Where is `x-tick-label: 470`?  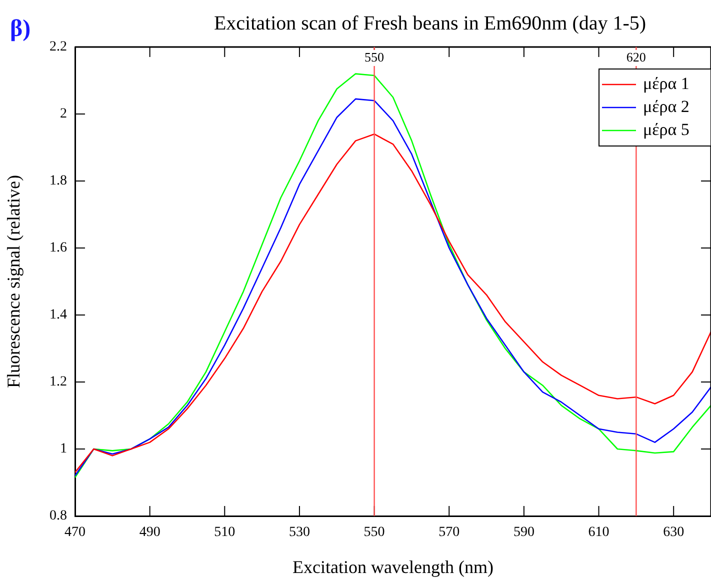 x-tick-label: 470 is located at coordinates (75, 532).